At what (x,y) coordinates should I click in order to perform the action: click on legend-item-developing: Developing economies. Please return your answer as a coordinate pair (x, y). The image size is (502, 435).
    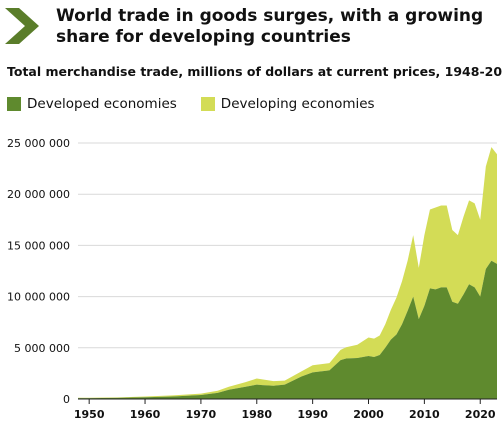
    Looking at the image, I should click on (287, 104).